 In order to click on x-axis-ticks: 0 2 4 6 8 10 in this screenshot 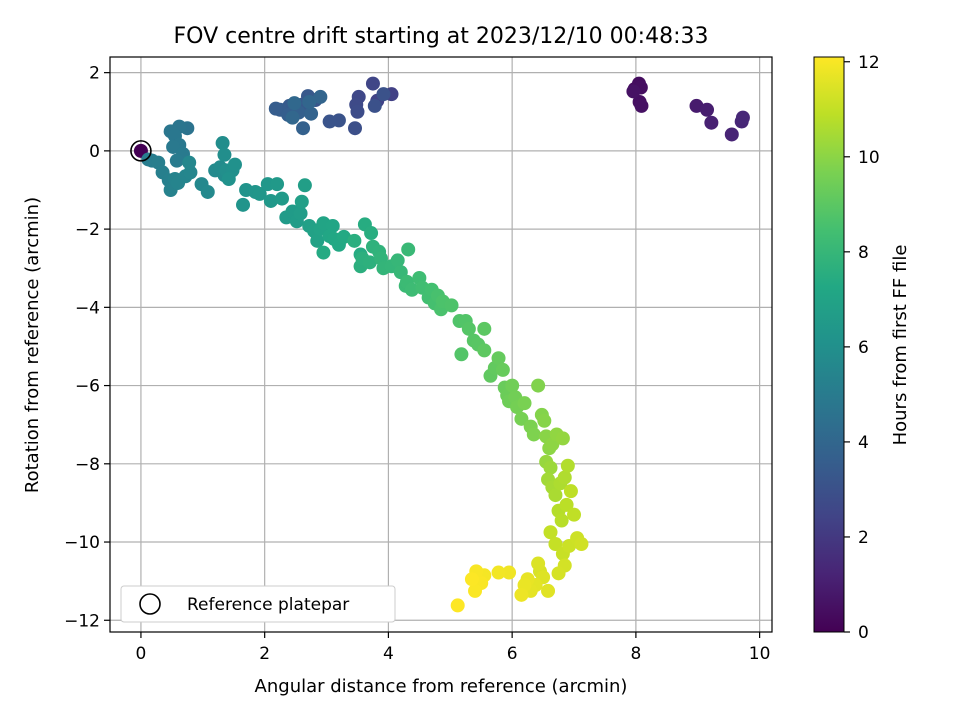, I will do `click(453, 648)`.